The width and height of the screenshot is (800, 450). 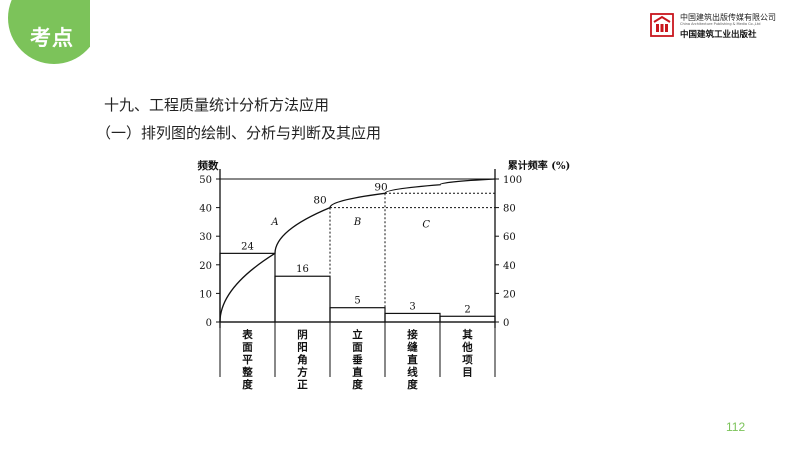 I want to click on bar-value-label: 24, so click(x=247, y=246).